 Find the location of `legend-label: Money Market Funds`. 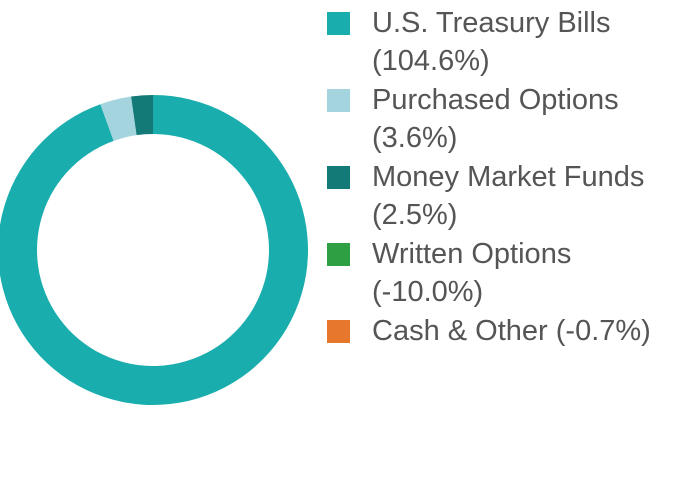

legend-label: Money Market Funds is located at coordinates (508, 177).